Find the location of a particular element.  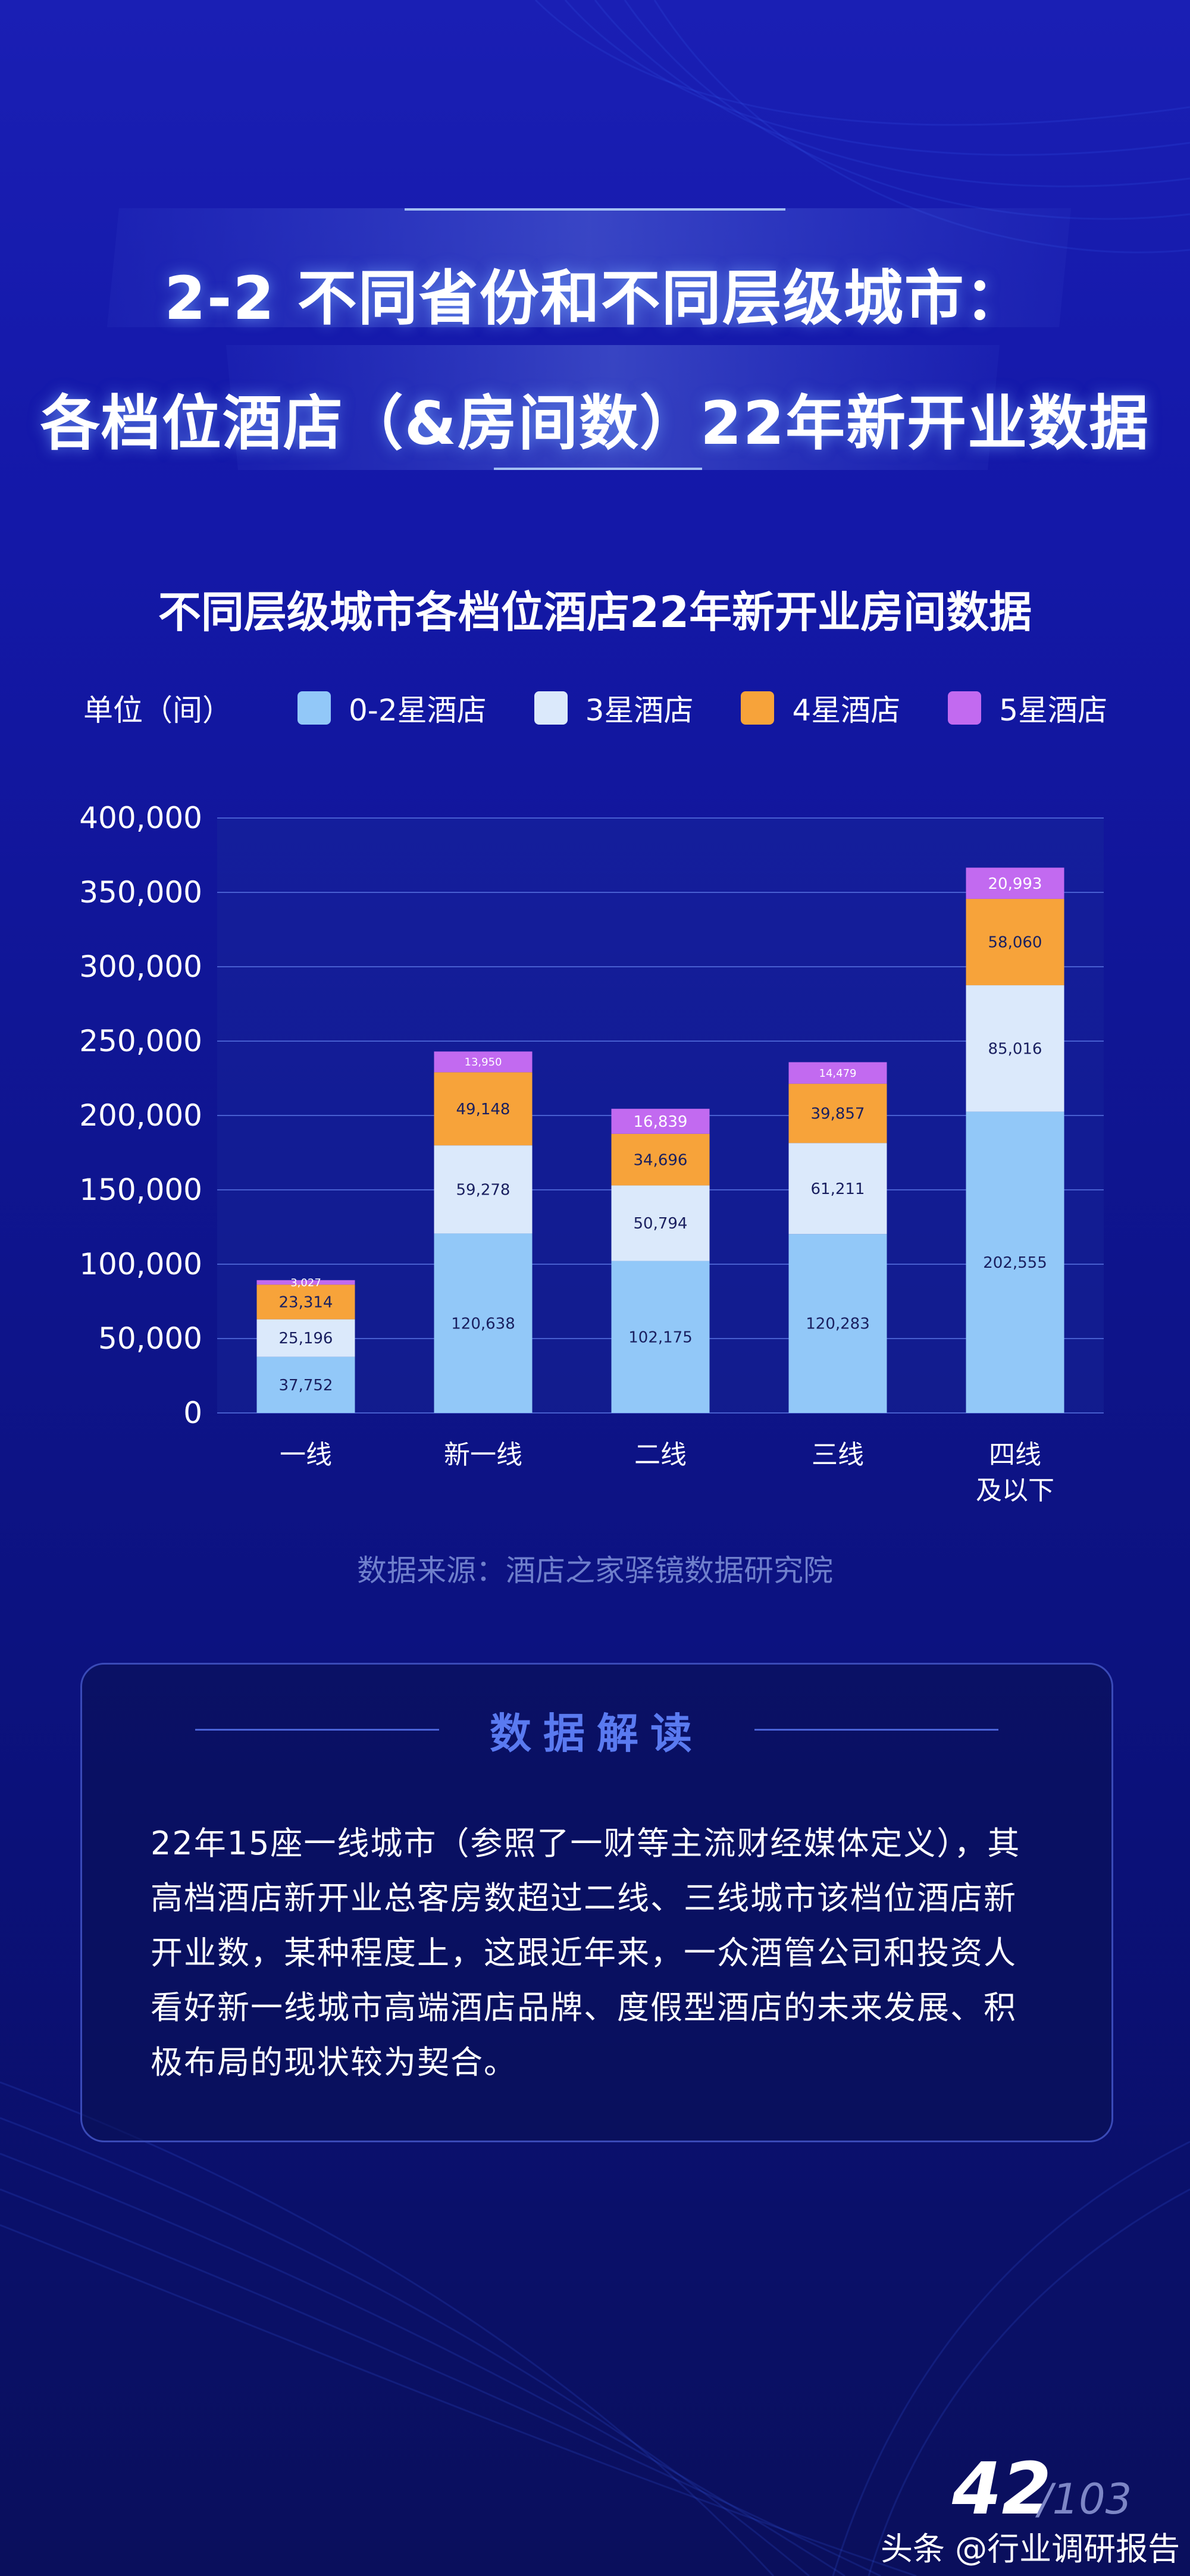

data-label: 49,148 is located at coordinates (483, 1109).